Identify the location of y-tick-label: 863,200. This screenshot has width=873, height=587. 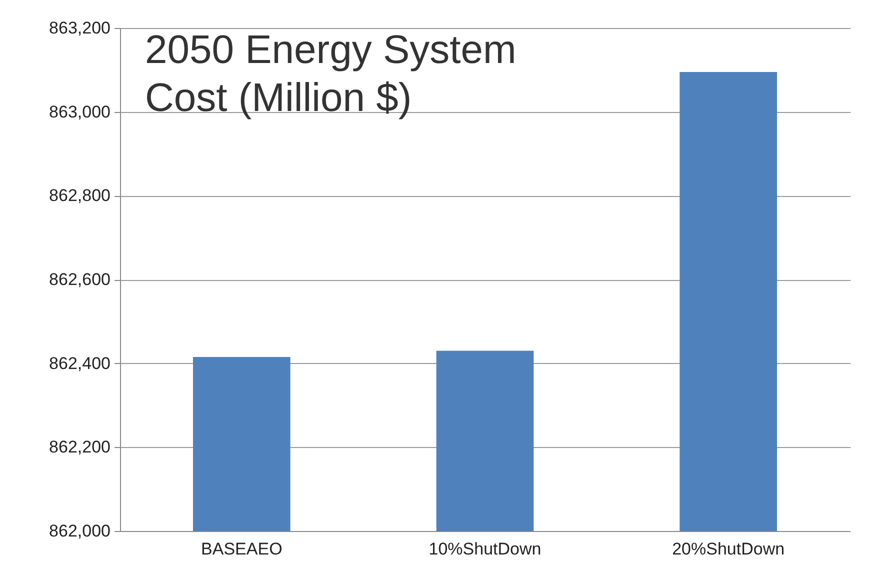
(79, 28).